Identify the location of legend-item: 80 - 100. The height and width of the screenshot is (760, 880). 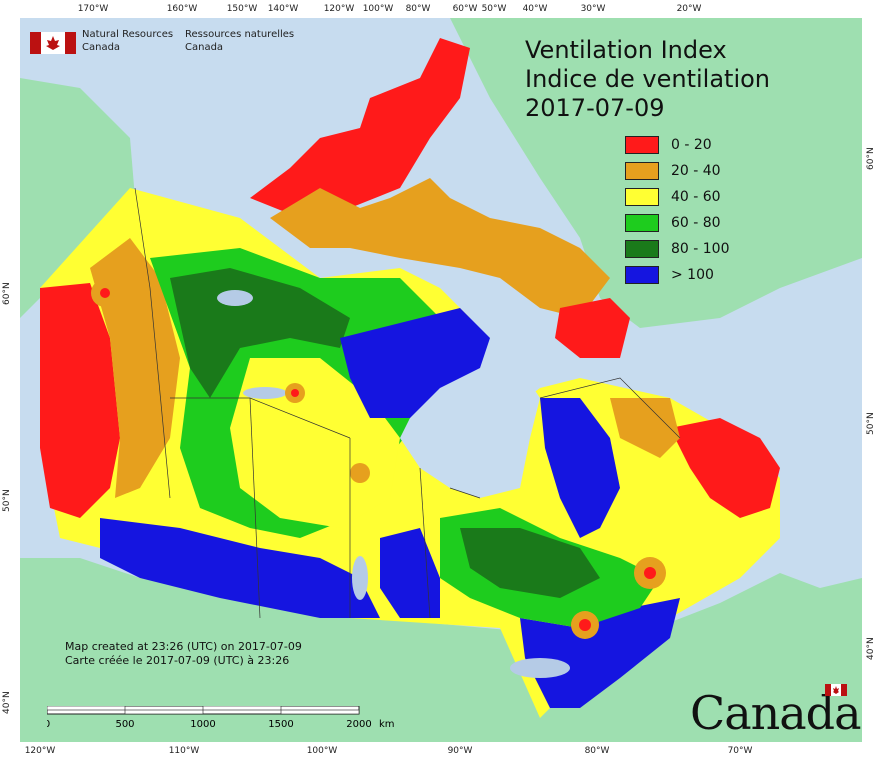
(677, 249).